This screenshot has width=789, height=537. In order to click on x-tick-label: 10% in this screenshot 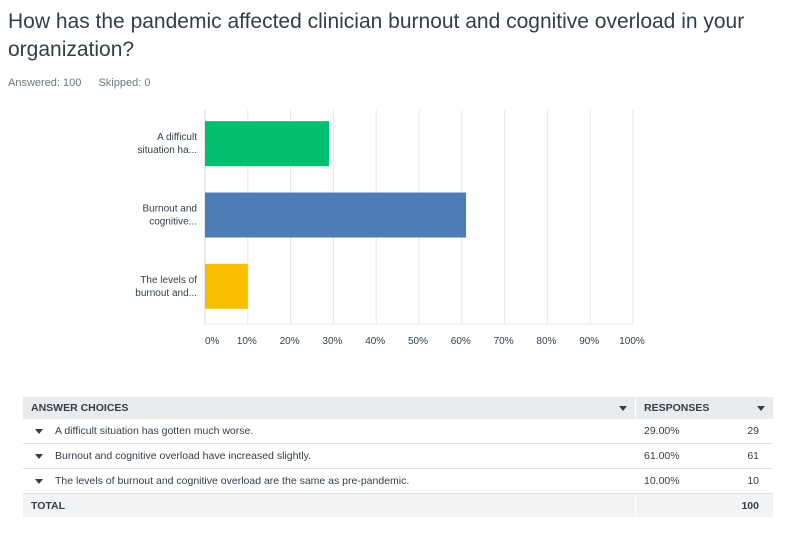, I will do `click(247, 341)`.